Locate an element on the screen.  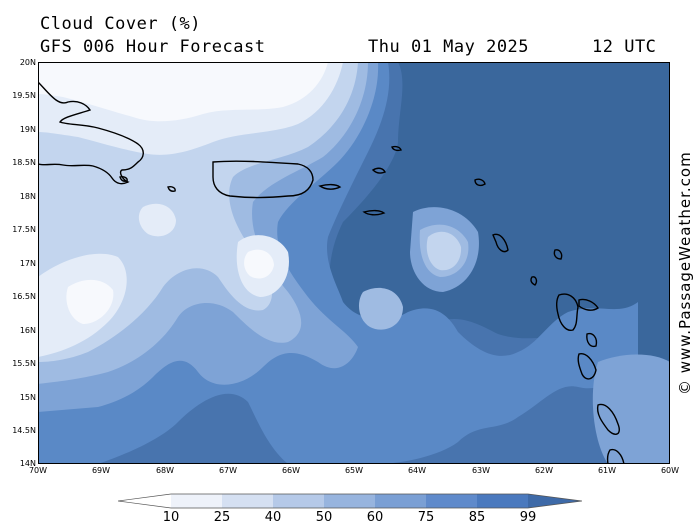
legend-label: 85 is located at coordinates (477, 517).